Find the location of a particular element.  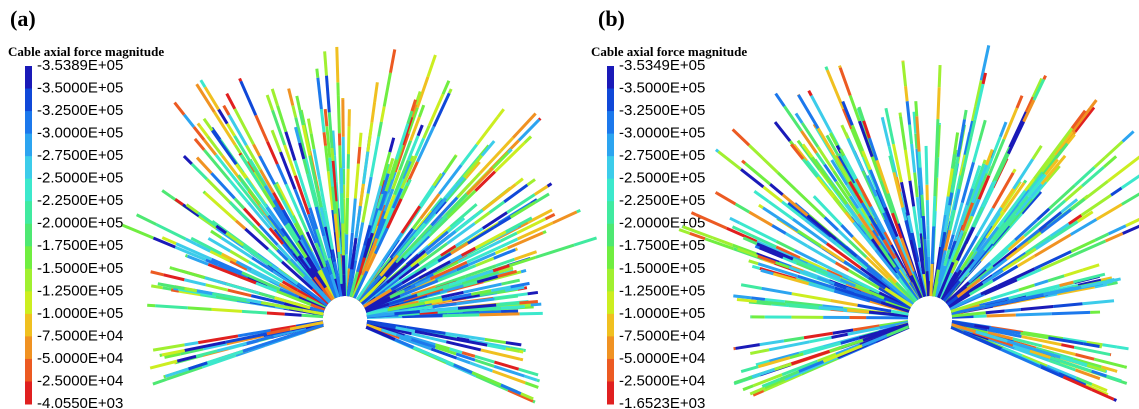

legend-label: -2.7500E+05 is located at coordinates (662, 155).